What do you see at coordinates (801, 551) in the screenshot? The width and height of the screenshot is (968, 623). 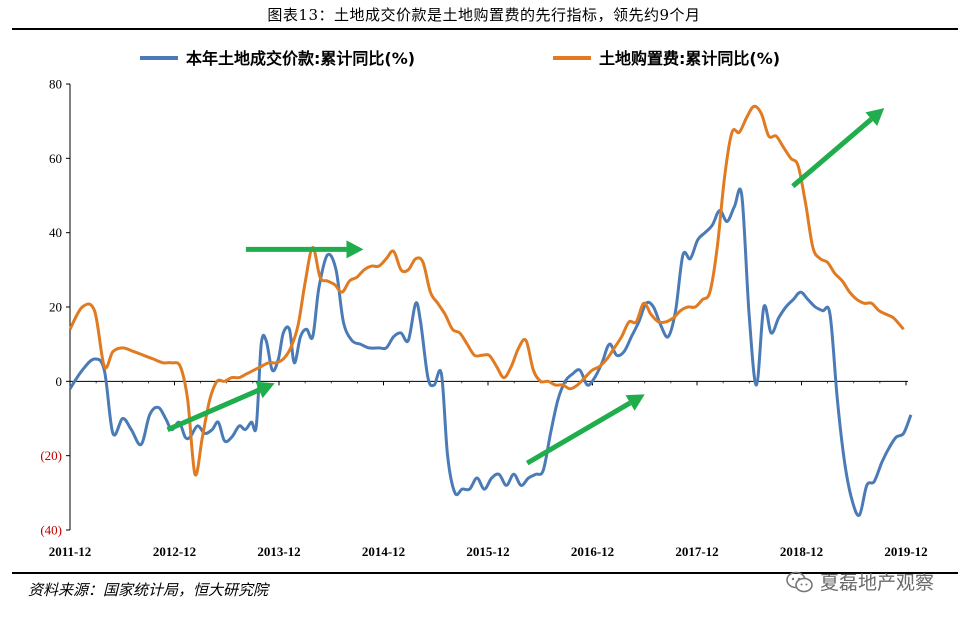 I see `x-tick-label: 2018-12` at bounding box center [801, 551].